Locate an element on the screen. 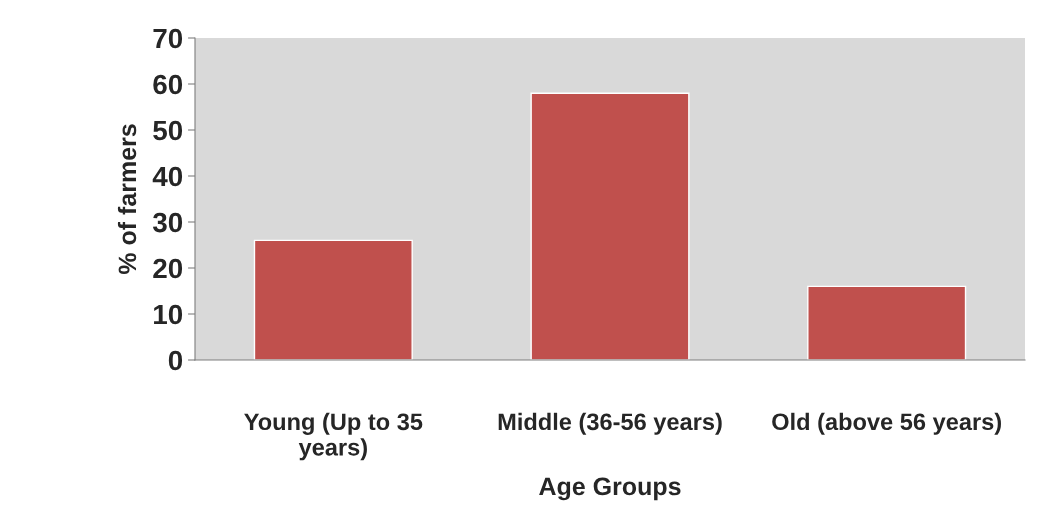 The image size is (1047, 510). y-tick-label: 70 is located at coordinates (168, 38).